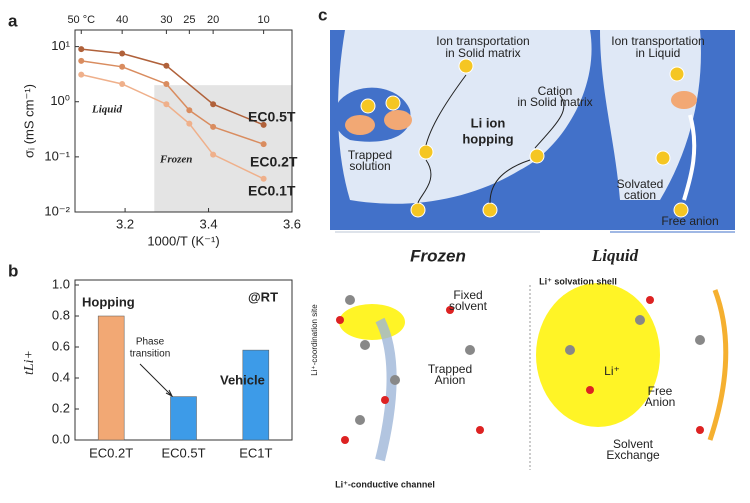 The image size is (750, 503). Describe the element at coordinates (660, 391) in the screenshot. I see `label: Free` at that location.